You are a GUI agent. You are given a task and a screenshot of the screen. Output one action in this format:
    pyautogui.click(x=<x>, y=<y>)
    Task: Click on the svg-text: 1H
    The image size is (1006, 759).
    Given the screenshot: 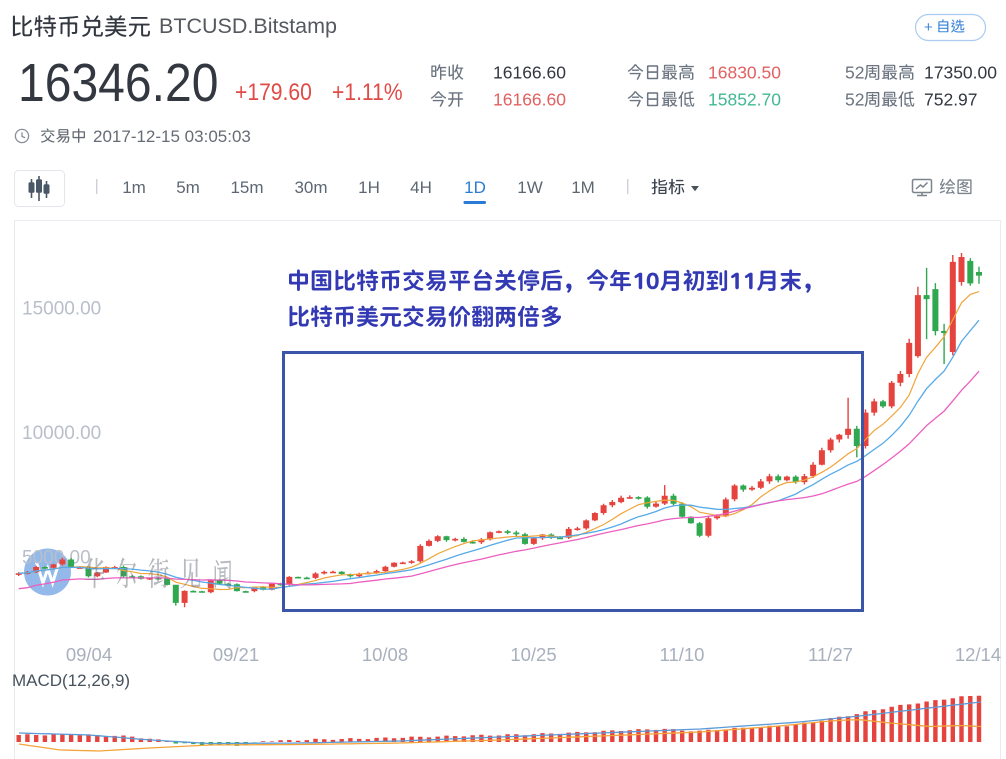 What is the action you would take?
    pyautogui.click(x=369, y=187)
    